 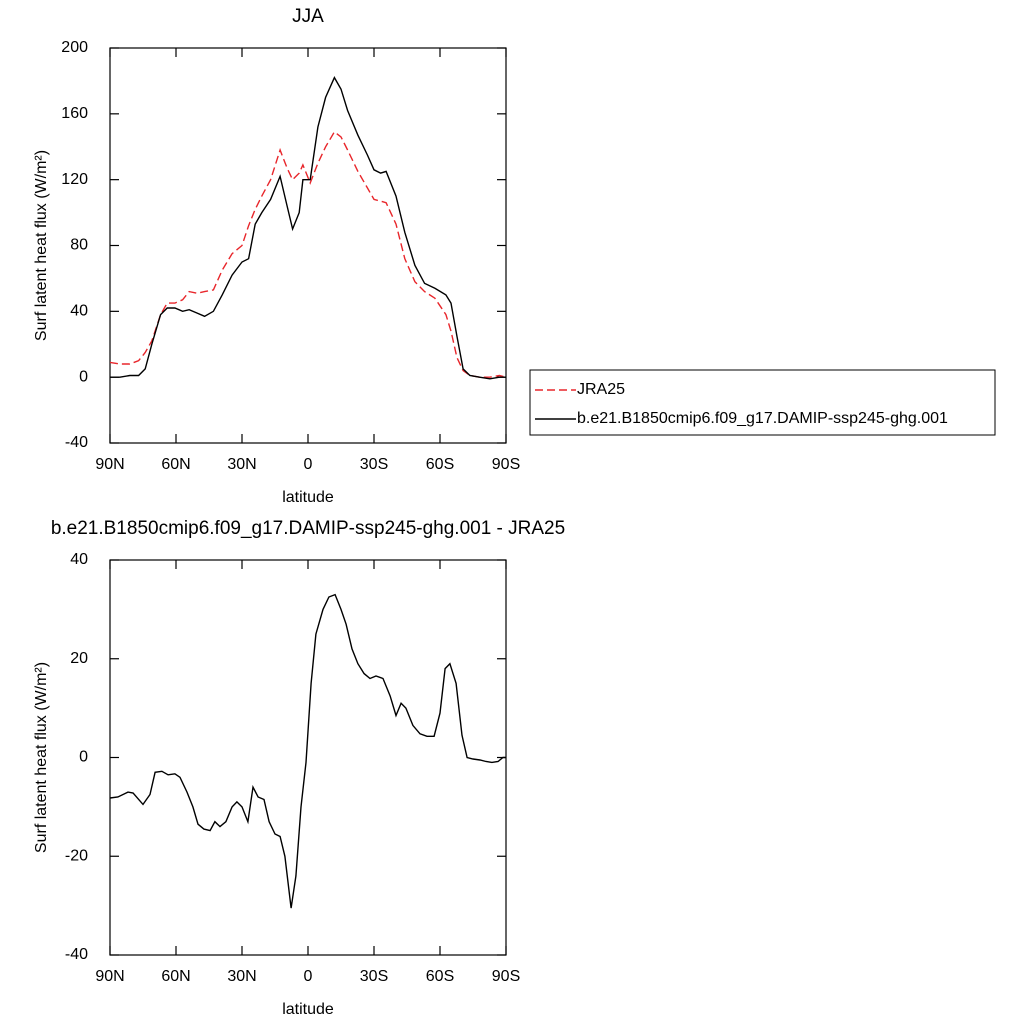 What do you see at coordinates (601, 389) in the screenshot?
I see `legend-label: JRA25` at bounding box center [601, 389].